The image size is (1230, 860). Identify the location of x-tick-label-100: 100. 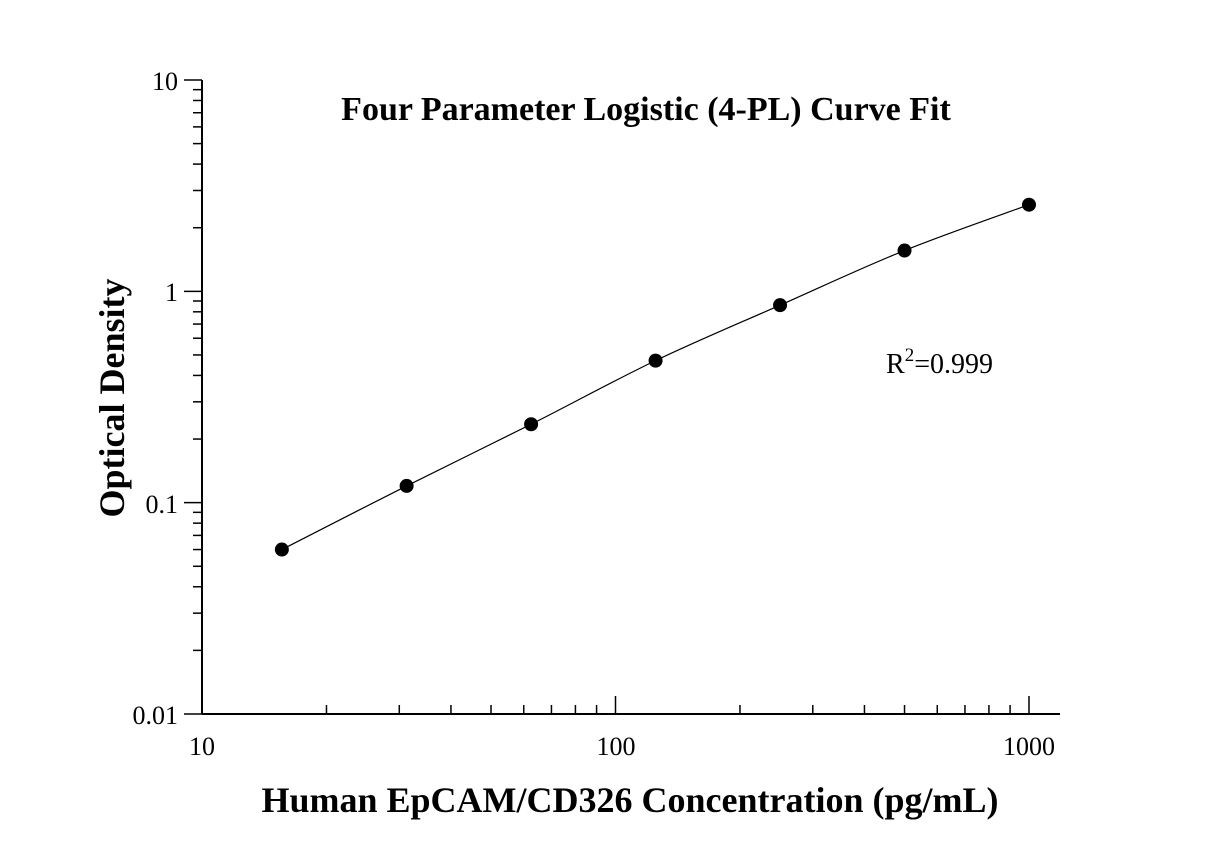
(616, 746).